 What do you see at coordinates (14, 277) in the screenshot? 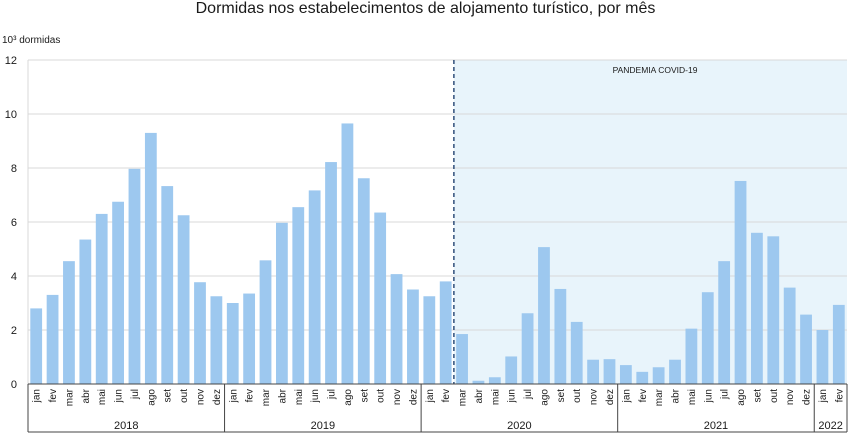
I see `y-tick-label: 4` at bounding box center [14, 277].